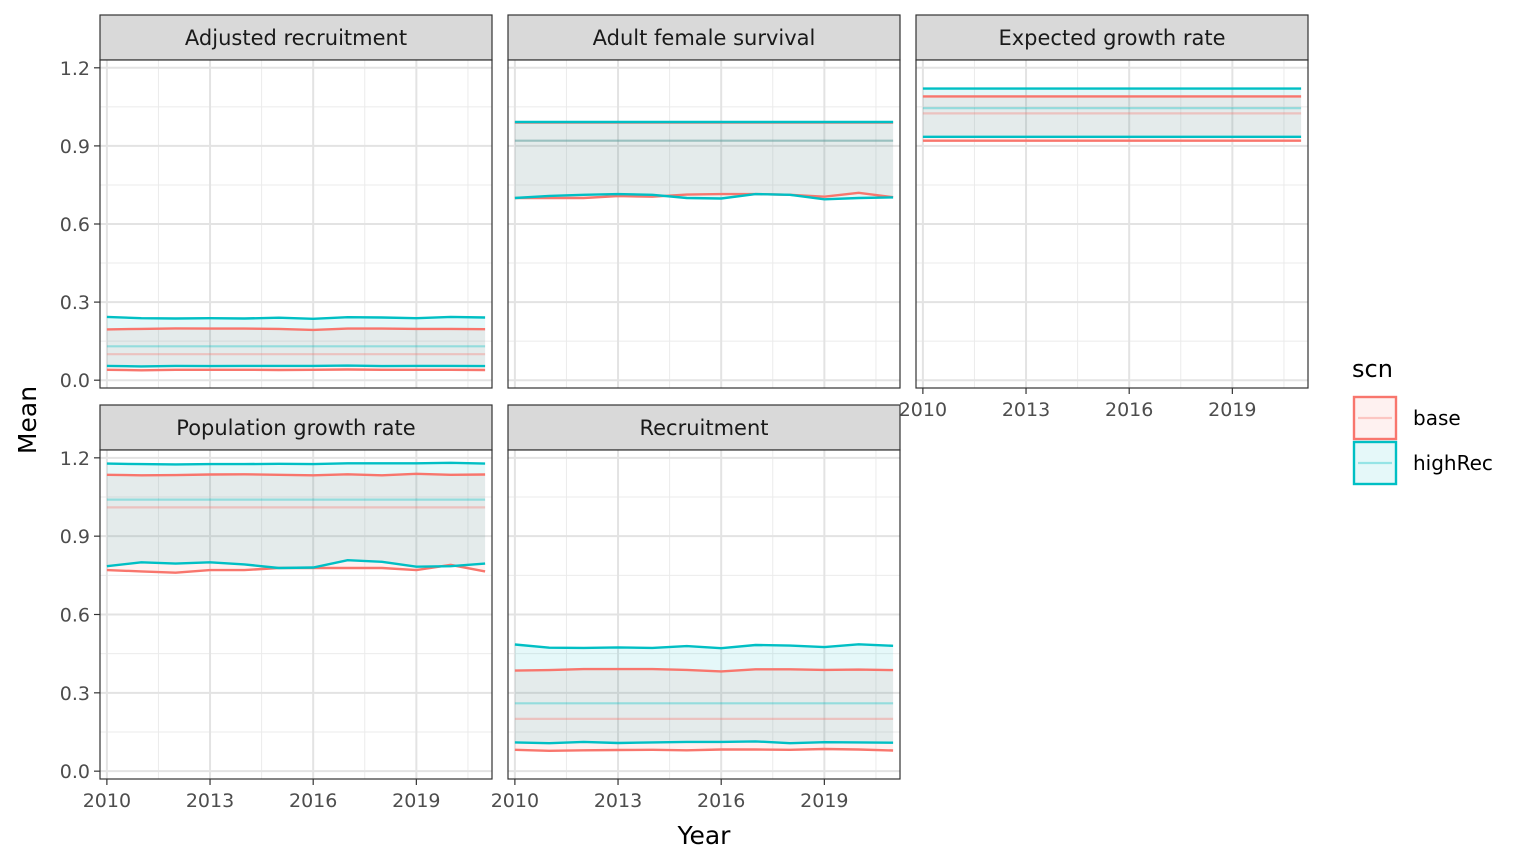  I want to click on facet-strip-title: Adult female survival, so click(704, 38).